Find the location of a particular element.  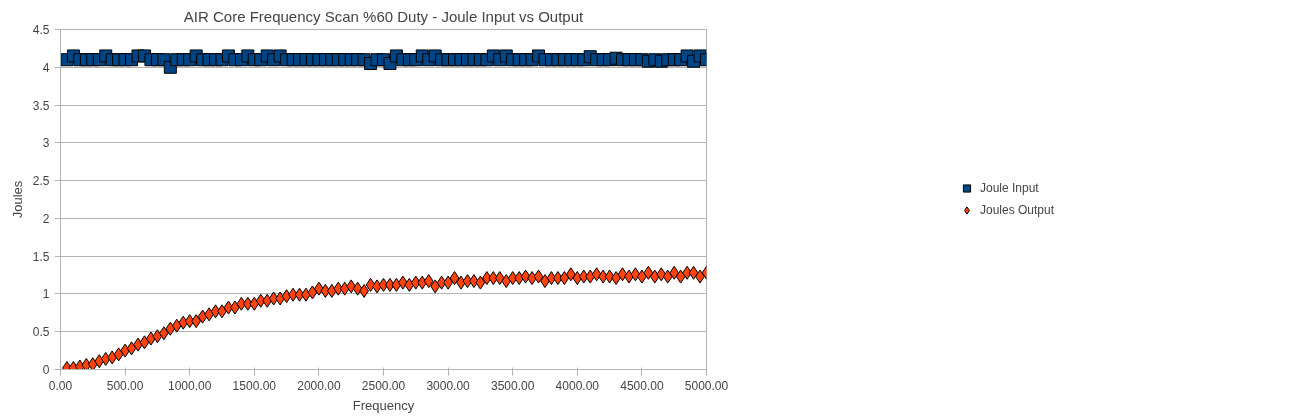

legend-label: Joule Input is located at coordinates (1009, 188).